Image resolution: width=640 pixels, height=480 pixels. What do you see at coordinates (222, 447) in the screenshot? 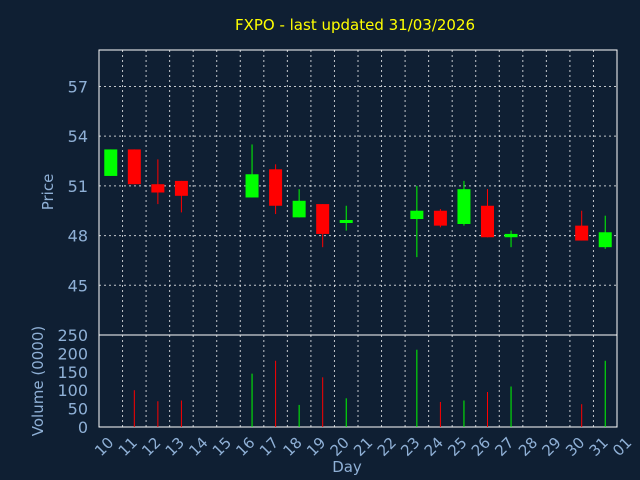
I see `x-tick-label: 15` at bounding box center [222, 447].